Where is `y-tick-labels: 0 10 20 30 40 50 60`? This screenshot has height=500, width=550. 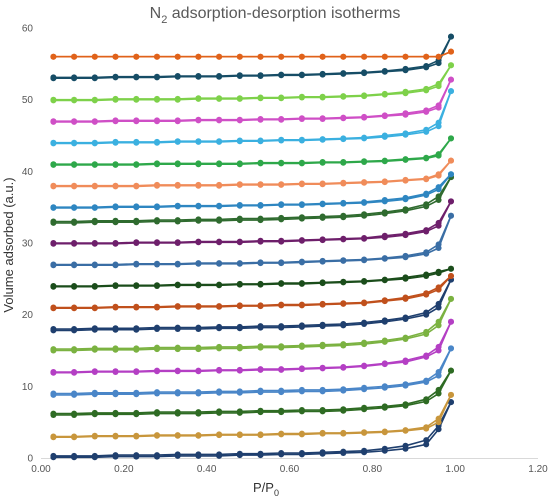 y-tick-labels: 0 10 20 30 40 50 60 is located at coordinates (28, 244).